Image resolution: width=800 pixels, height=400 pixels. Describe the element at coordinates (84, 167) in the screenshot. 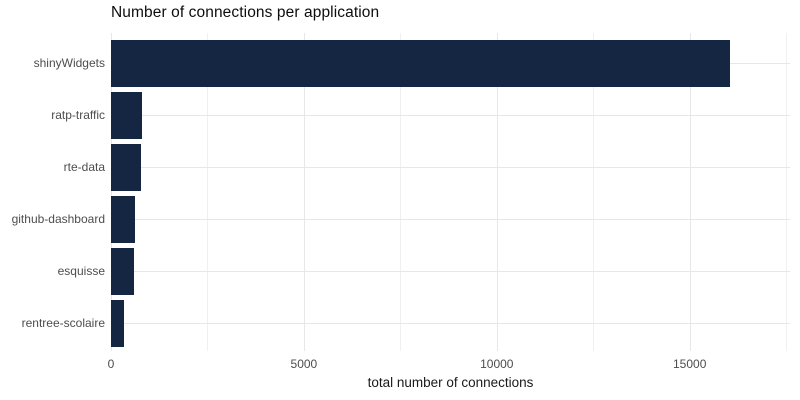

I see `y-axis-label-rte-data: rte-data` at that location.